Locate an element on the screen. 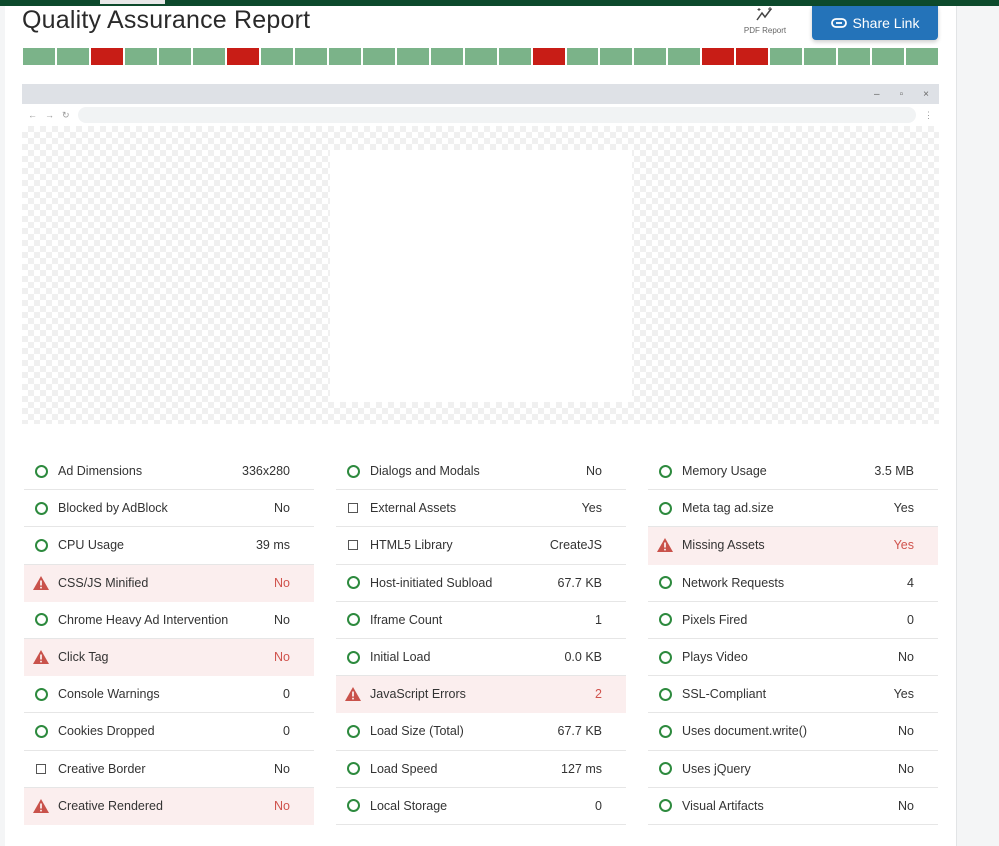 This screenshot has height=846, width=999. check-row: Console Warnings 0 is located at coordinates (169, 695).